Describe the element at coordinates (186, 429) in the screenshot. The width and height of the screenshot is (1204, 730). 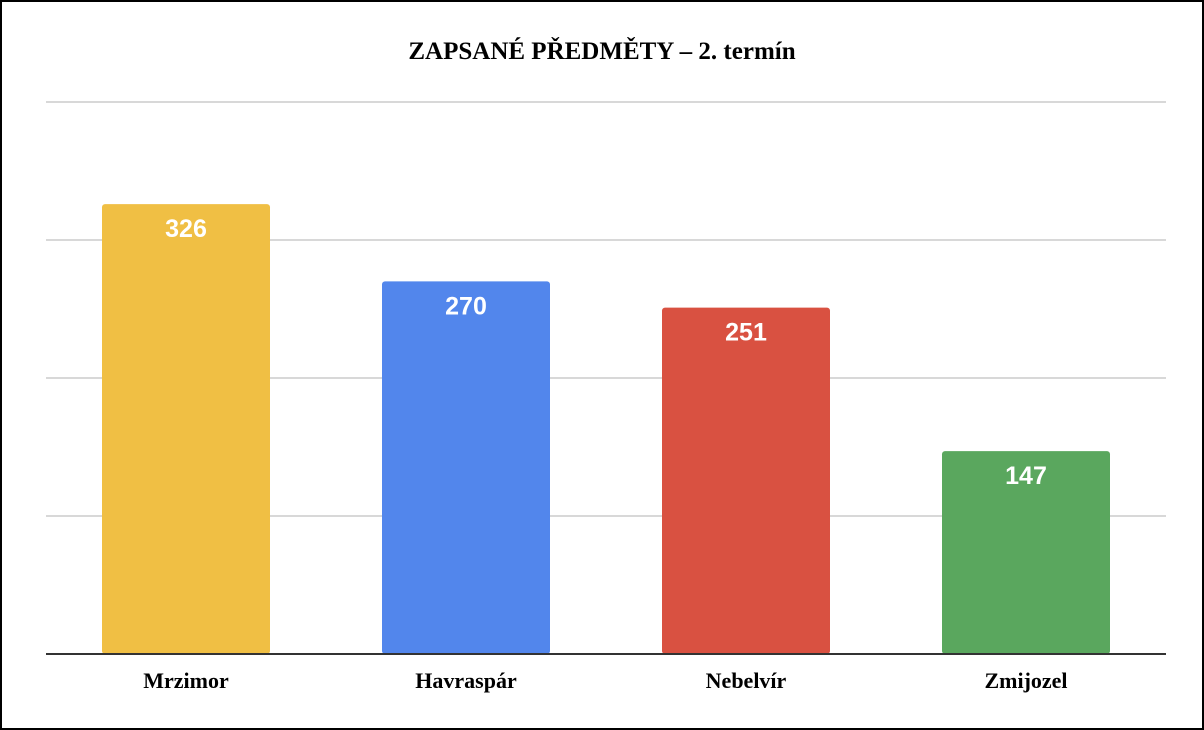
I see `bar-mrzimor` at that location.